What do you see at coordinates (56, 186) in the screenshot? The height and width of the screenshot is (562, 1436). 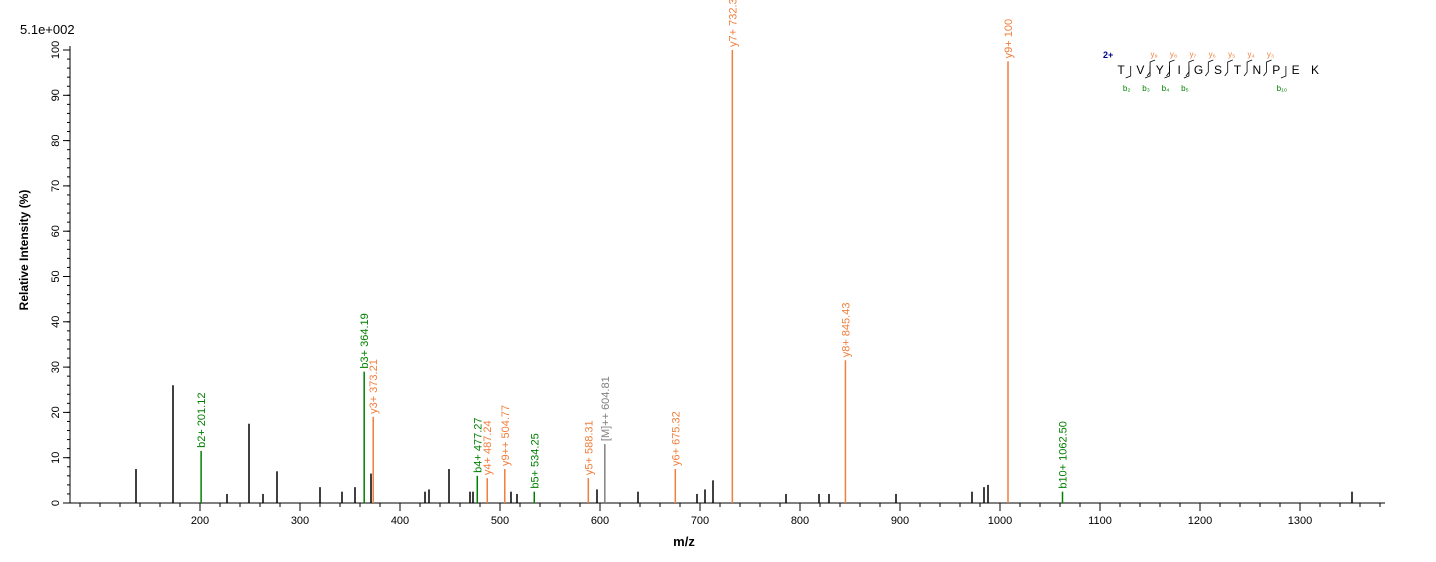 I see `y-tick-label: 70` at bounding box center [56, 186].